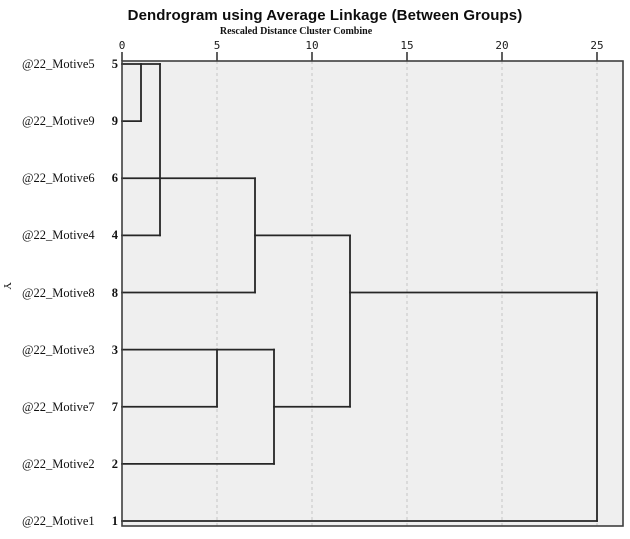 This screenshot has height=539, width=630. I want to click on axis-ticks, so click(359, 56).